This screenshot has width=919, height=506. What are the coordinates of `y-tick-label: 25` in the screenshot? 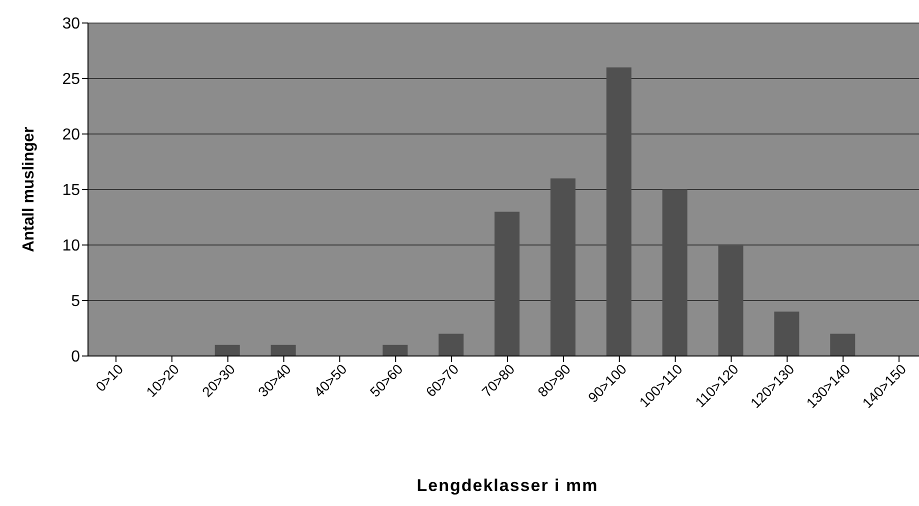 It's located at (71, 79).